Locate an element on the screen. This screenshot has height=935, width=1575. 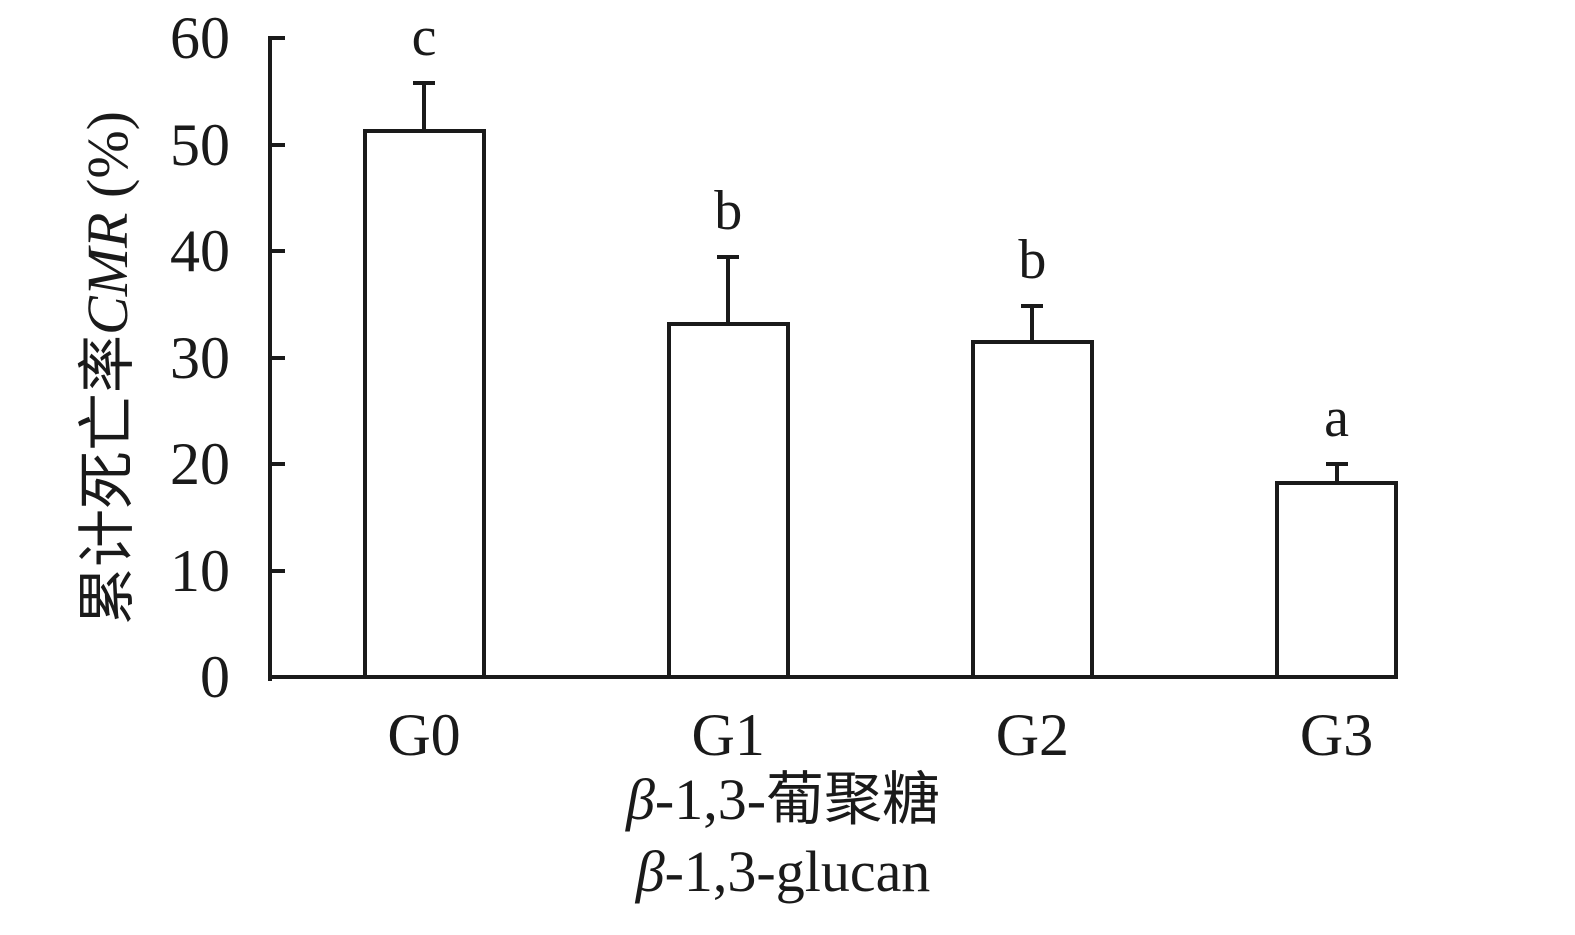
x-category-label-G2: G2 is located at coordinates (1032, 735).